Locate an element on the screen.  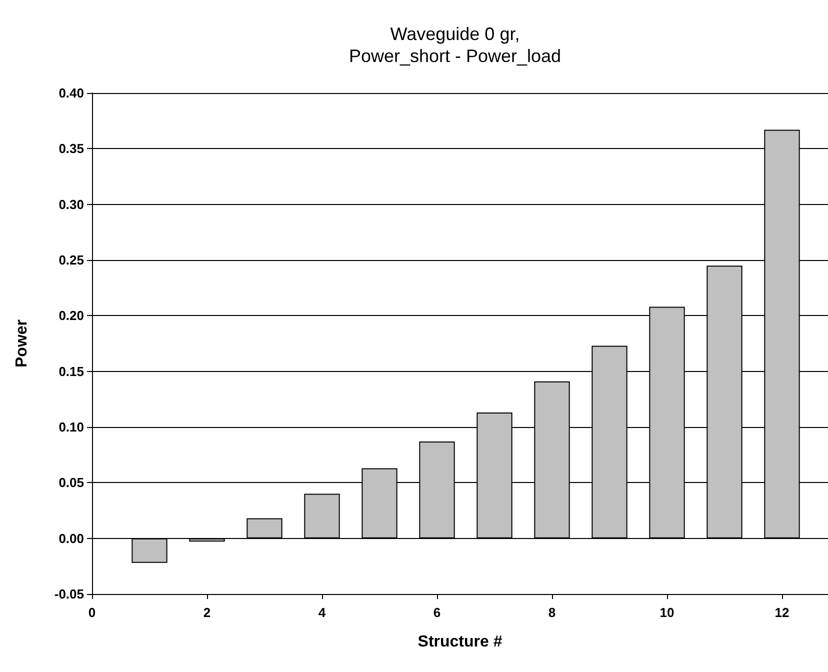
x-tick-label: 0 is located at coordinates (92, 612).